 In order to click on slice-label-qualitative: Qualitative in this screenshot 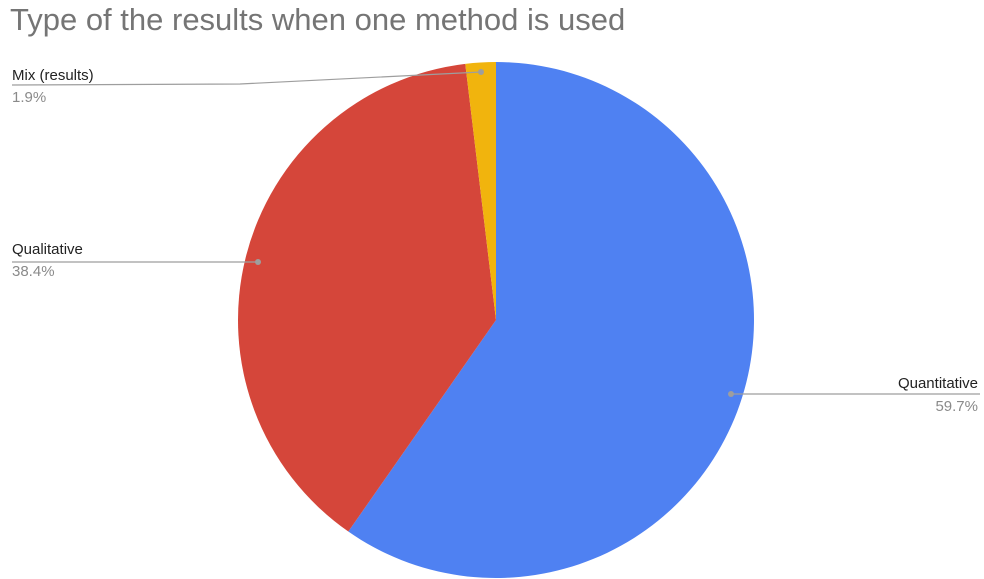, I will do `click(47, 249)`.